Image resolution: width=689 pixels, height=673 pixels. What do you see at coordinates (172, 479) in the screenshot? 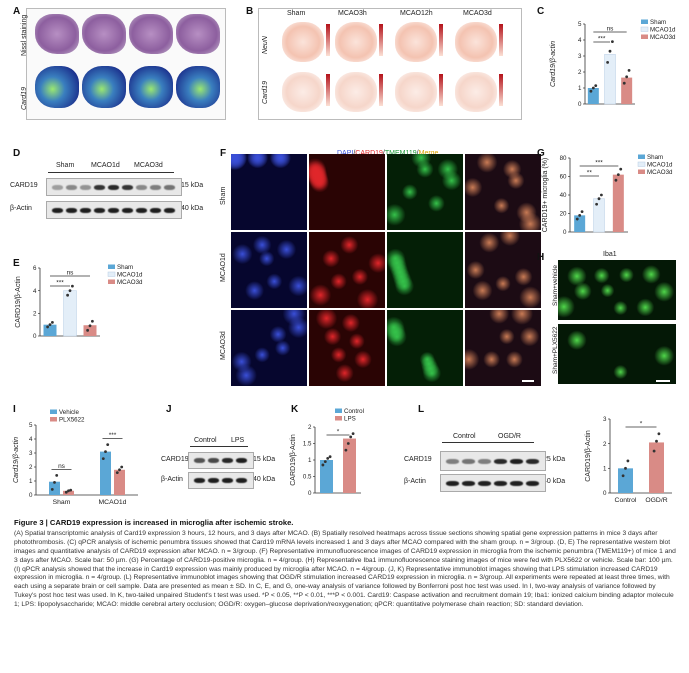
I see `panel-j-row-actin: β-Actin` at bounding box center [172, 479].